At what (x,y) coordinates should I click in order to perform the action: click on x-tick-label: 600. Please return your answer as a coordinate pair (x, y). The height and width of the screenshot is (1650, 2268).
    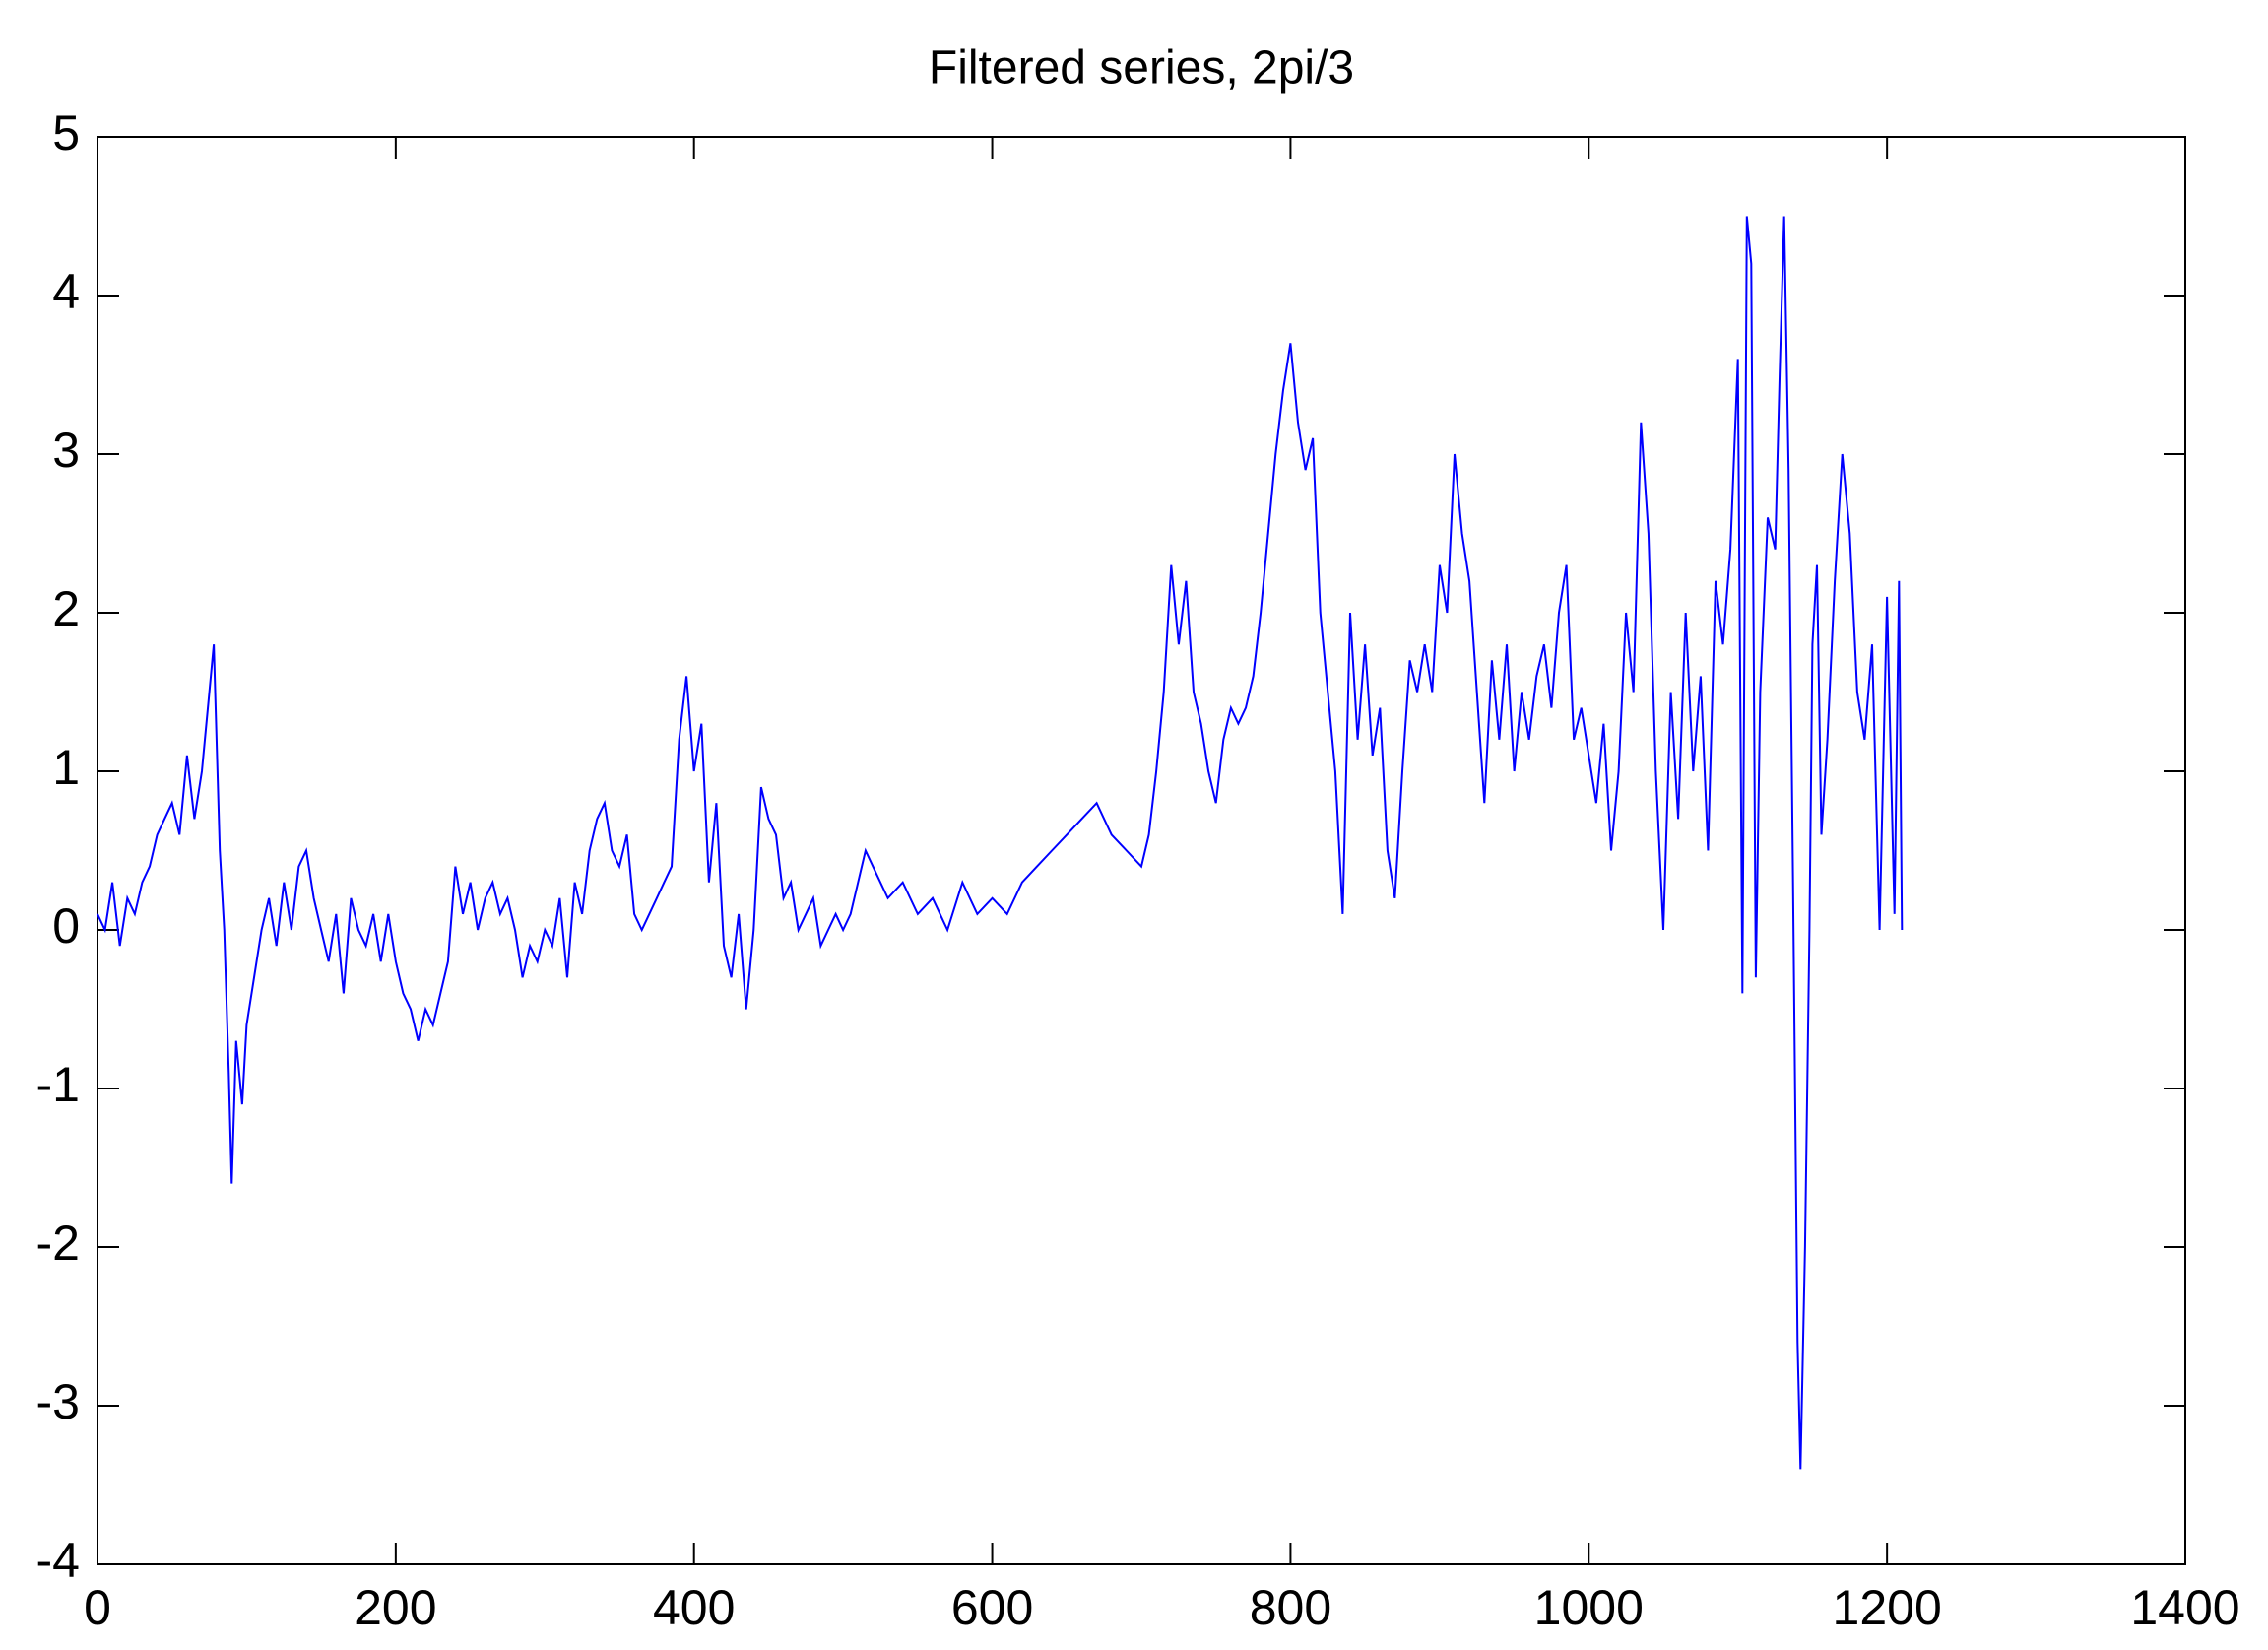
    Looking at the image, I should click on (992, 1607).